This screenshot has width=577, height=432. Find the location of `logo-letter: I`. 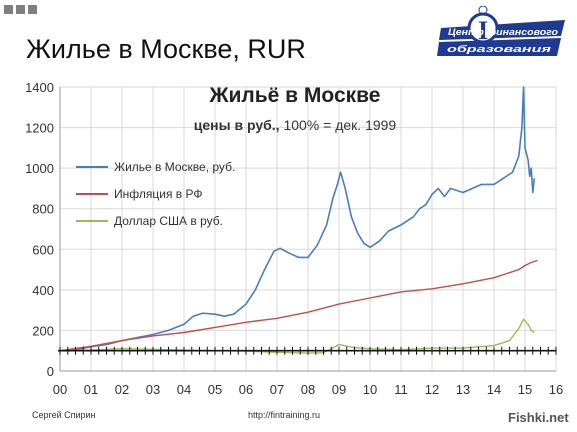

logo-letter: I is located at coordinates (483, 30).